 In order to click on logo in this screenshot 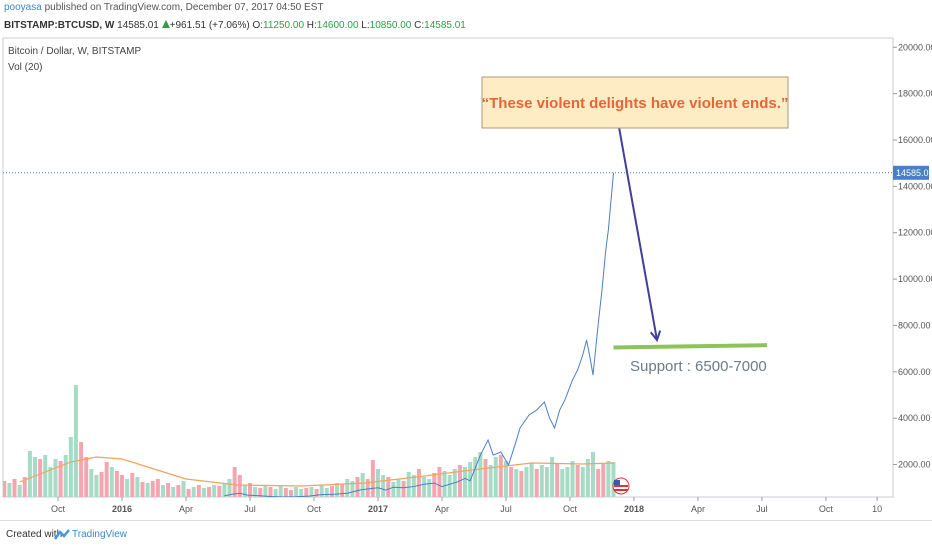, I will do `click(62, 534)`.